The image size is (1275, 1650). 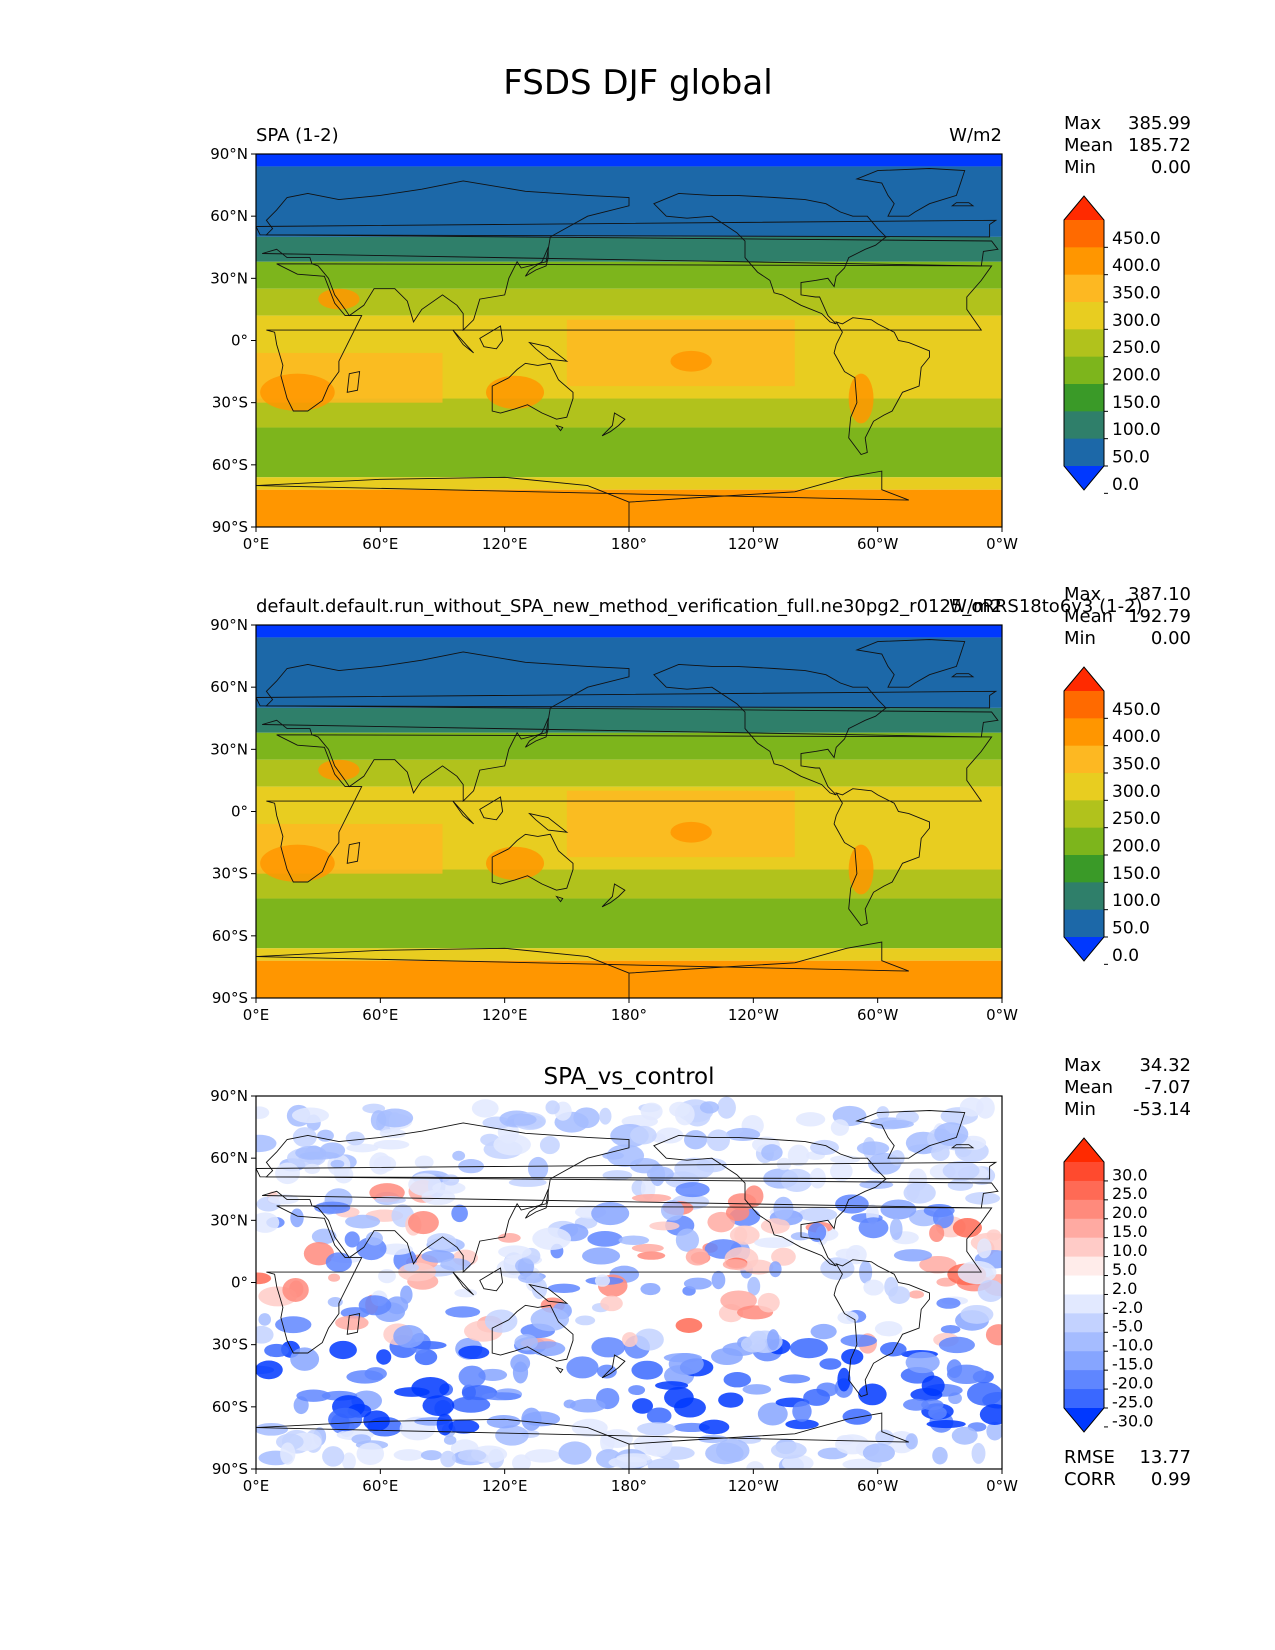 What do you see at coordinates (1124, 1288) in the screenshot?
I see `colorbar-tick-label: 2.0` at bounding box center [1124, 1288].